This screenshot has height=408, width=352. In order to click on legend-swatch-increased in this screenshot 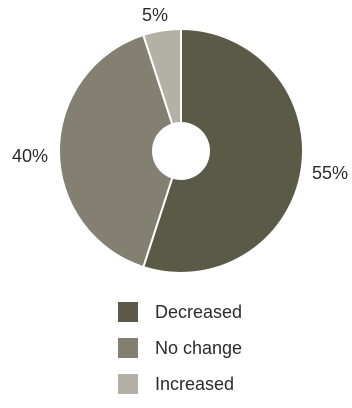, I will do `click(128, 384)`.